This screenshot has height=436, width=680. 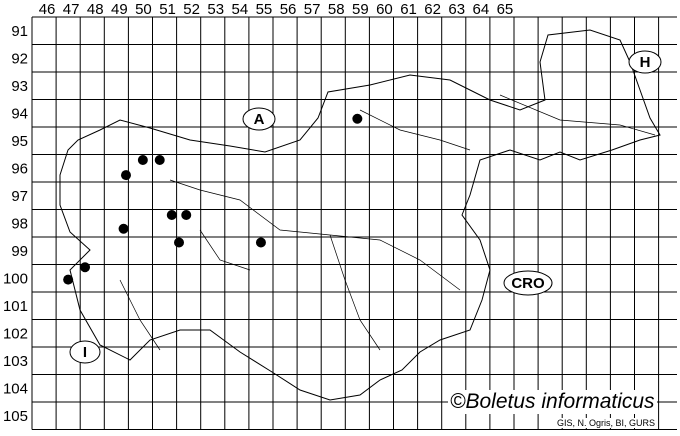 What do you see at coordinates (71, 9) in the screenshot?
I see `column-label: 47` at bounding box center [71, 9].